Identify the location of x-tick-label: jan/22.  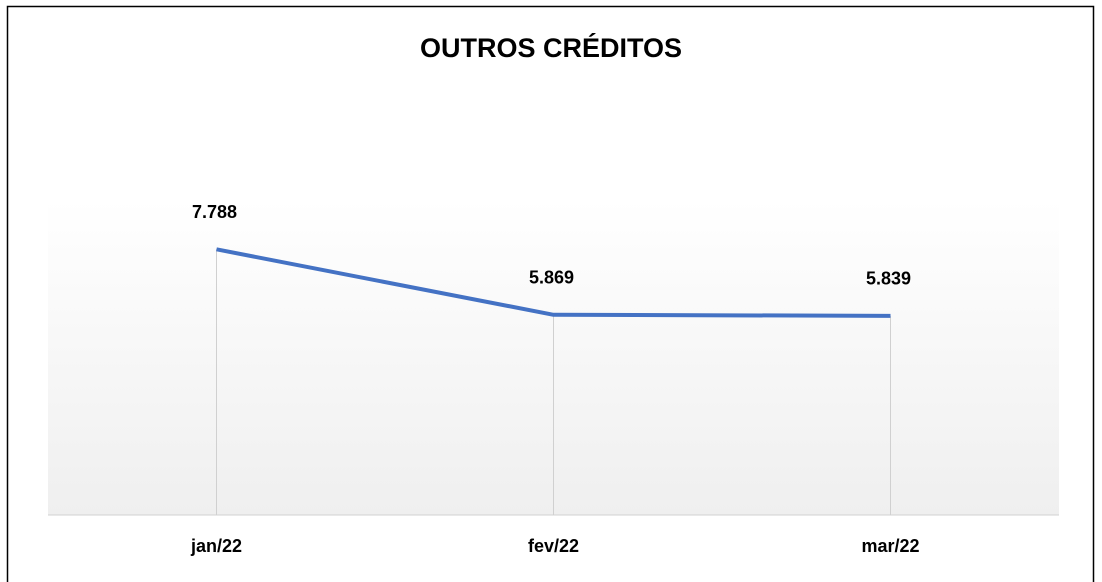
(216, 546).